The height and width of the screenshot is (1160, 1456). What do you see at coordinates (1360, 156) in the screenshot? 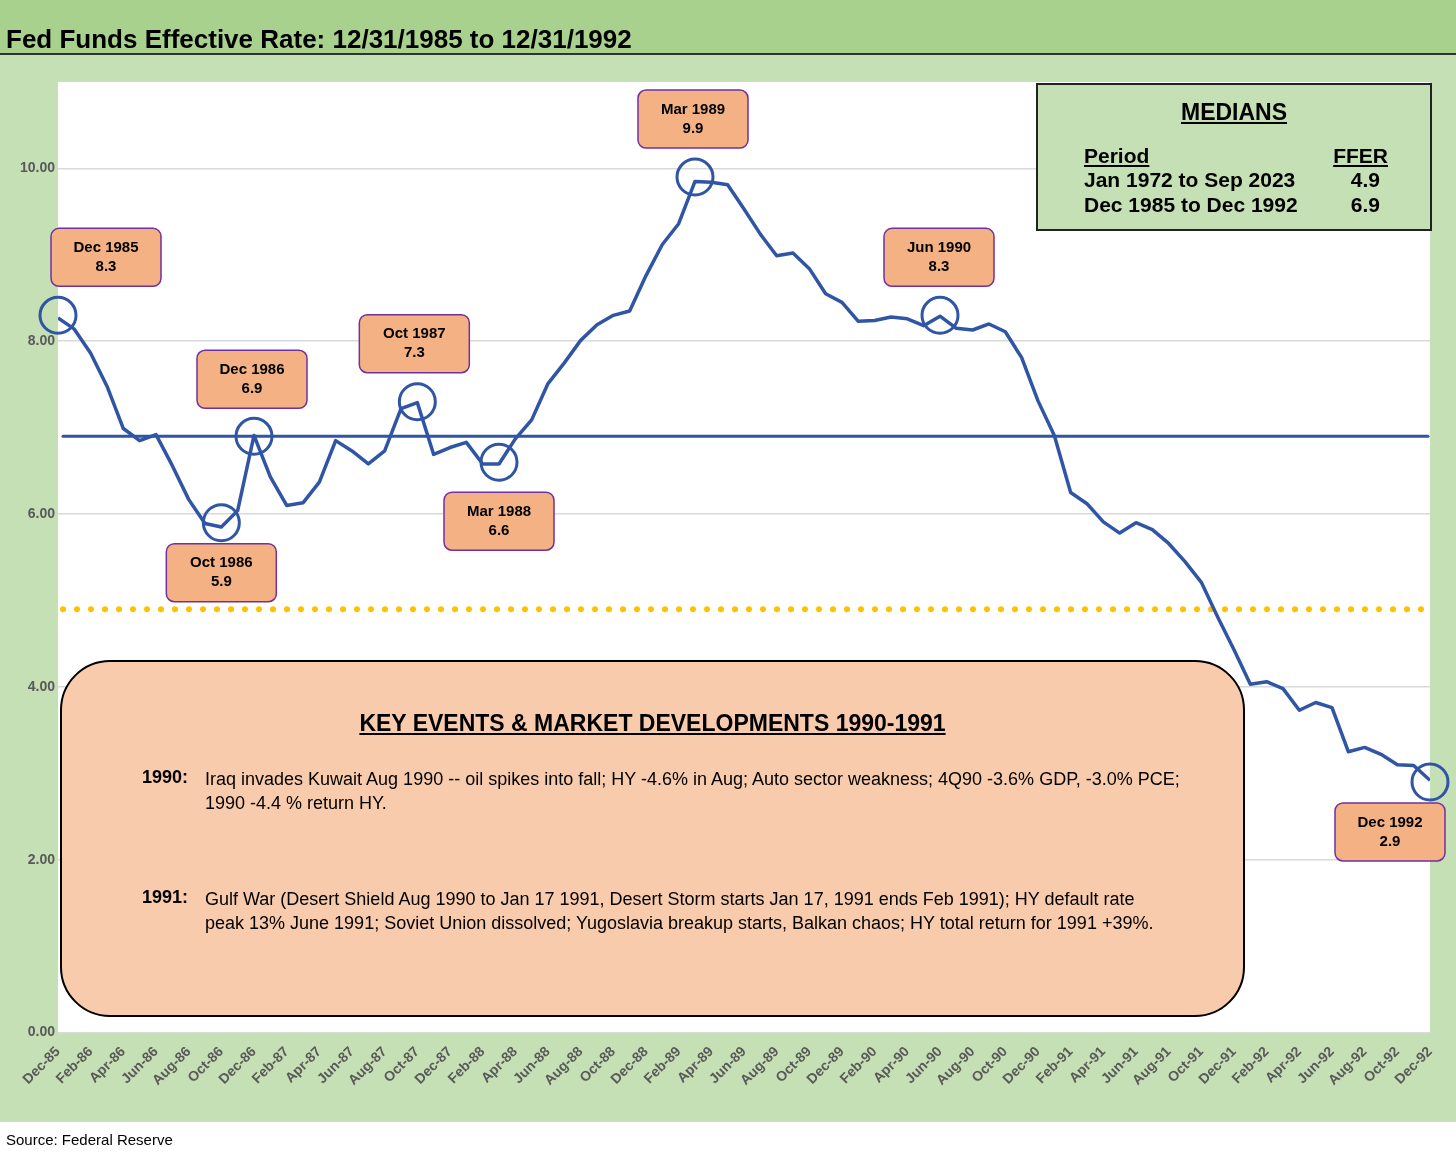
I see `annotation: FFER` at bounding box center [1360, 156].